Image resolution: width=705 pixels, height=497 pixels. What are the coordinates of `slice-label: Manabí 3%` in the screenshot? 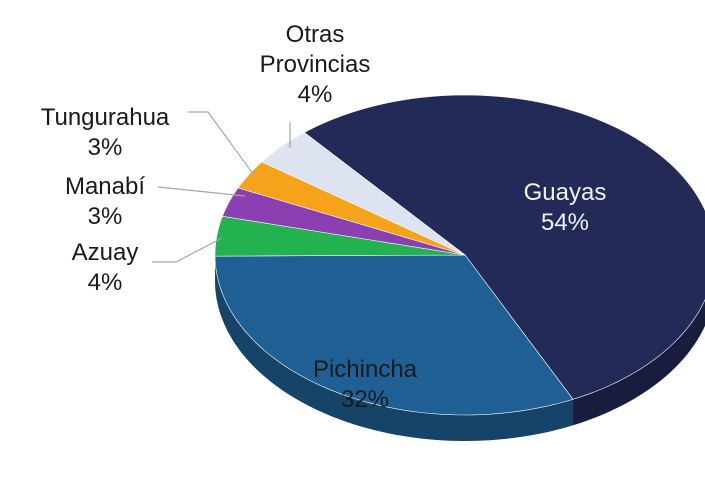 It's located at (105, 202).